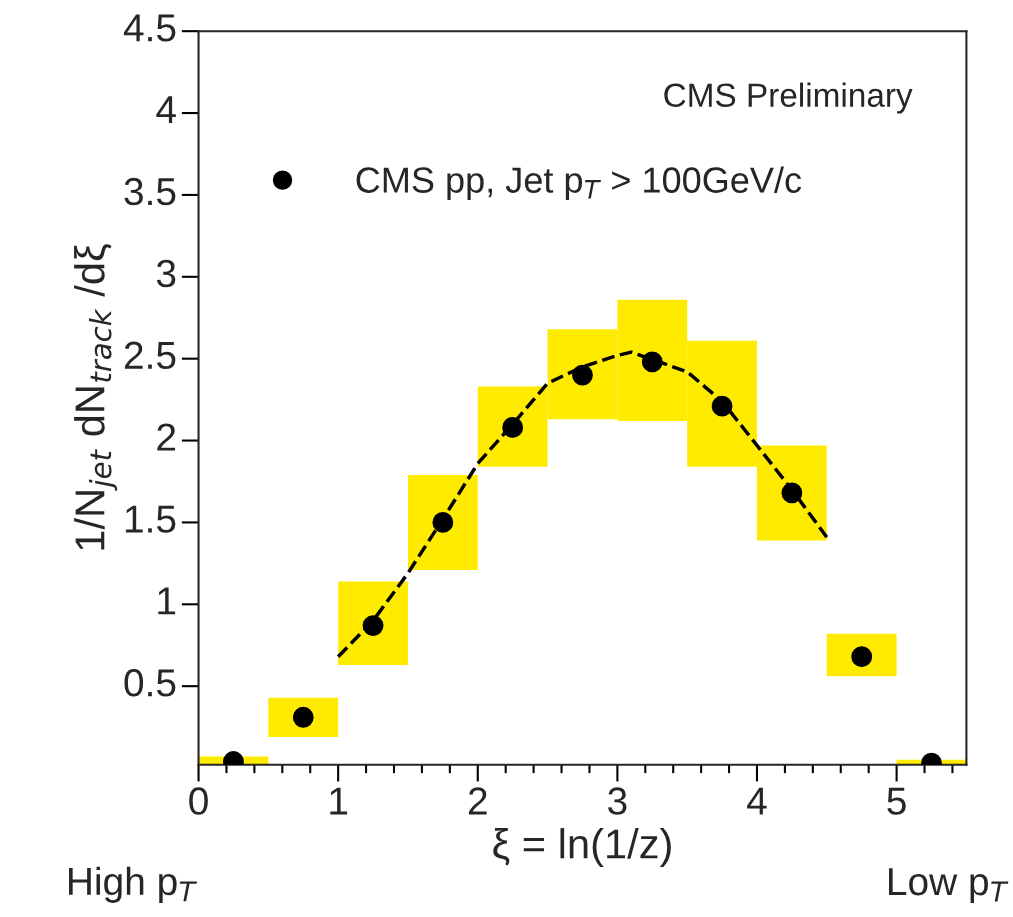 This screenshot has height=917, width=1013. Describe the element at coordinates (150, 191) in the screenshot. I see `y-tick-label: 3.5` at that location.